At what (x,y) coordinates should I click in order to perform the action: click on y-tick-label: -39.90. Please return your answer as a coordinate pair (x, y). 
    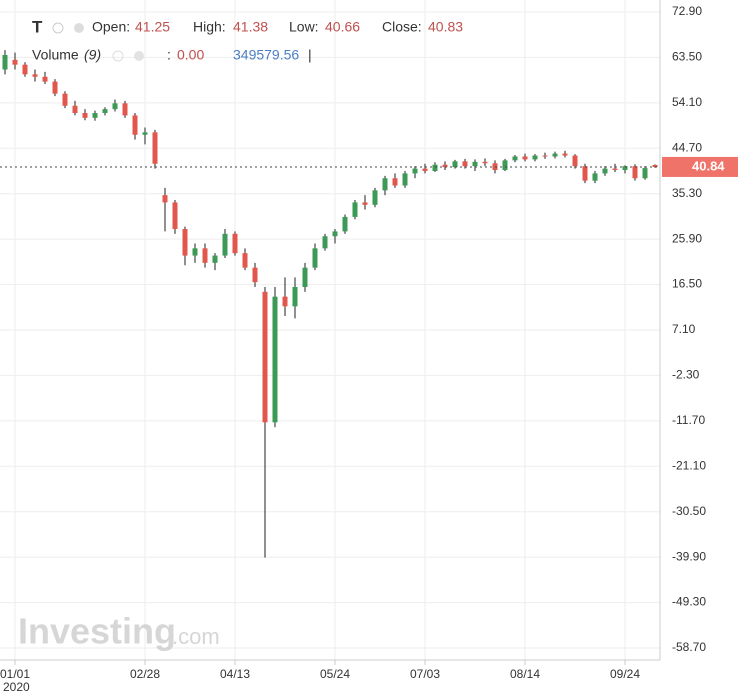
    Looking at the image, I should click on (689, 556).